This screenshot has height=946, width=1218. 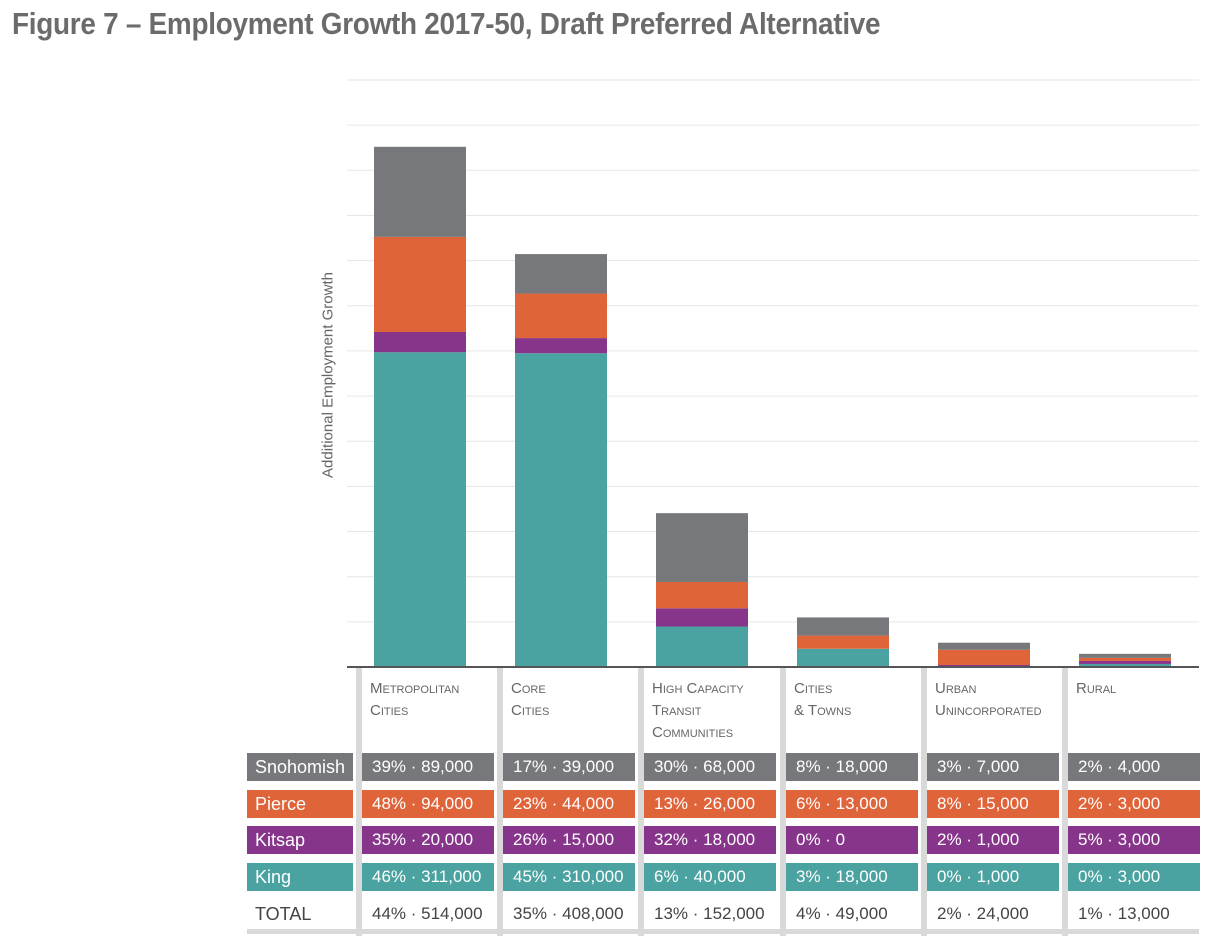 I want to click on table-cell: 13% · 26,000, so click(x=710, y=804).